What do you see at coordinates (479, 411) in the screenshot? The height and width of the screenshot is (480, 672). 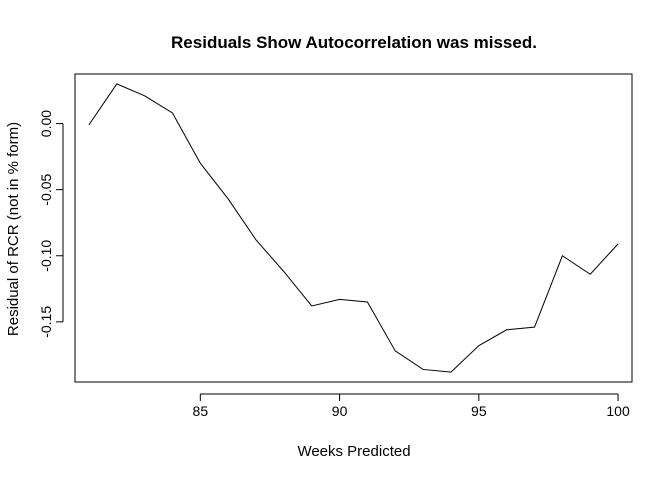 I see `x-tick-label: 95` at bounding box center [479, 411].